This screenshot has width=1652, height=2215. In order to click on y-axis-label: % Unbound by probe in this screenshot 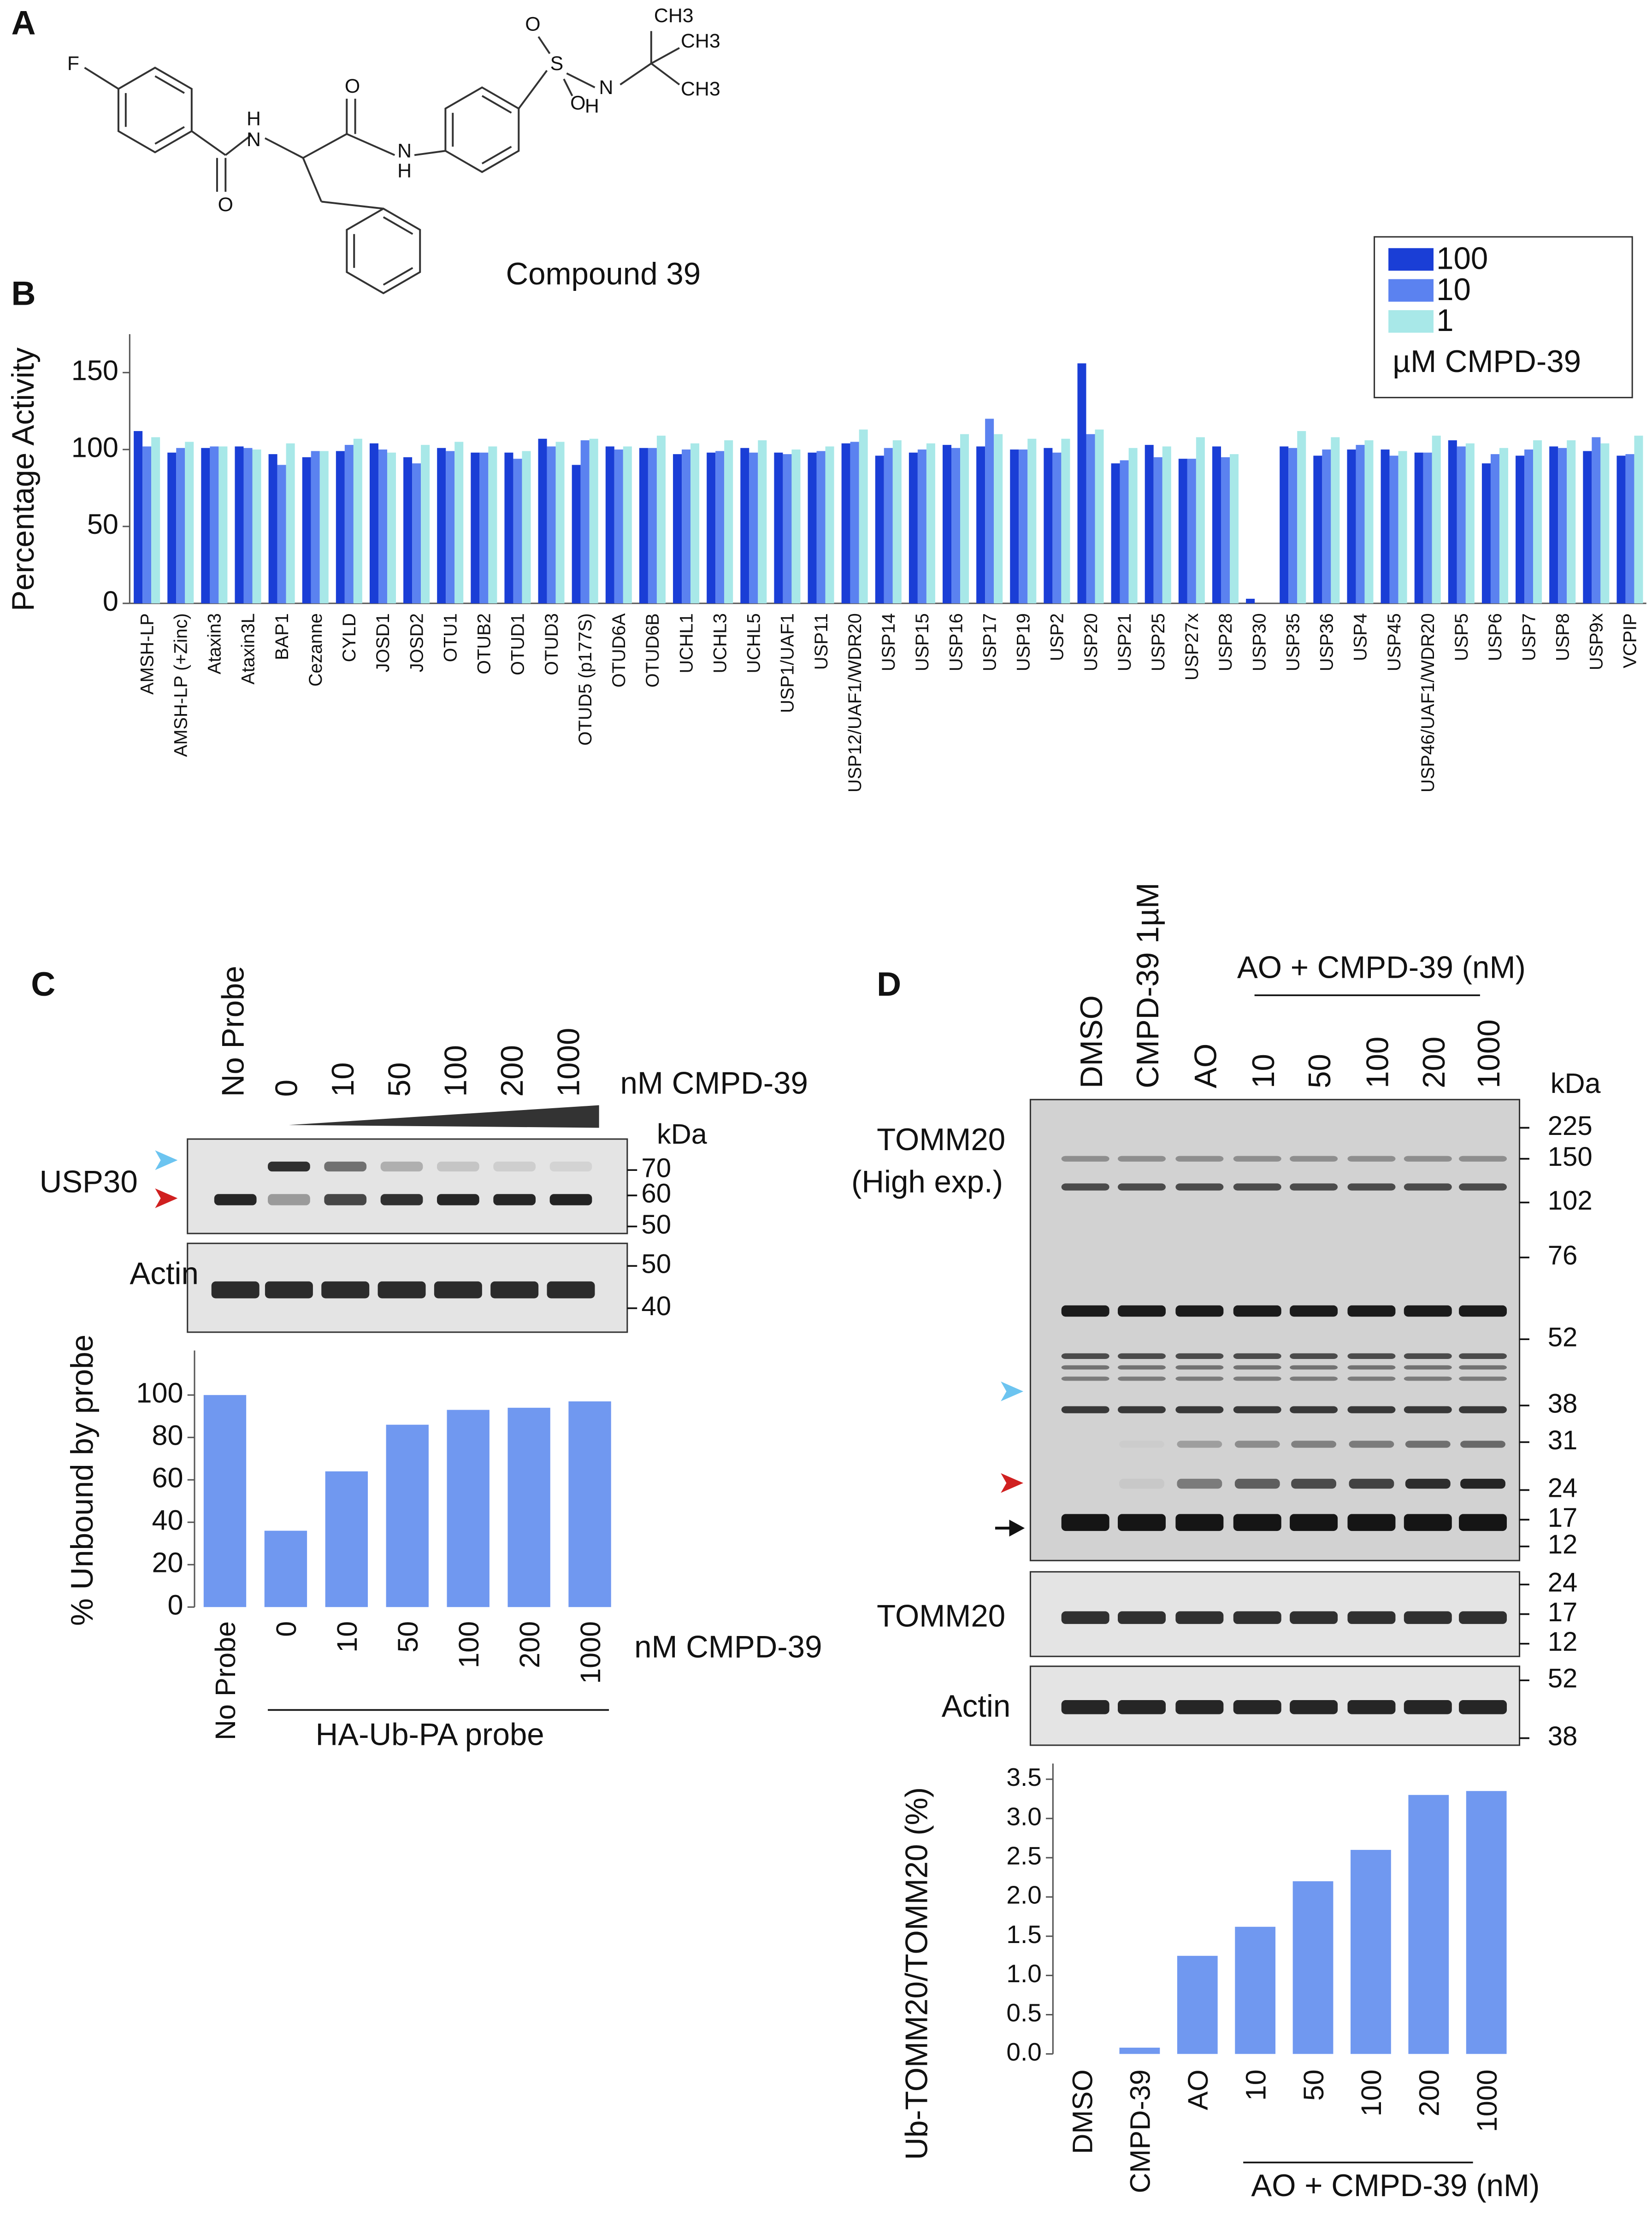, I will do `click(82, 1480)`.